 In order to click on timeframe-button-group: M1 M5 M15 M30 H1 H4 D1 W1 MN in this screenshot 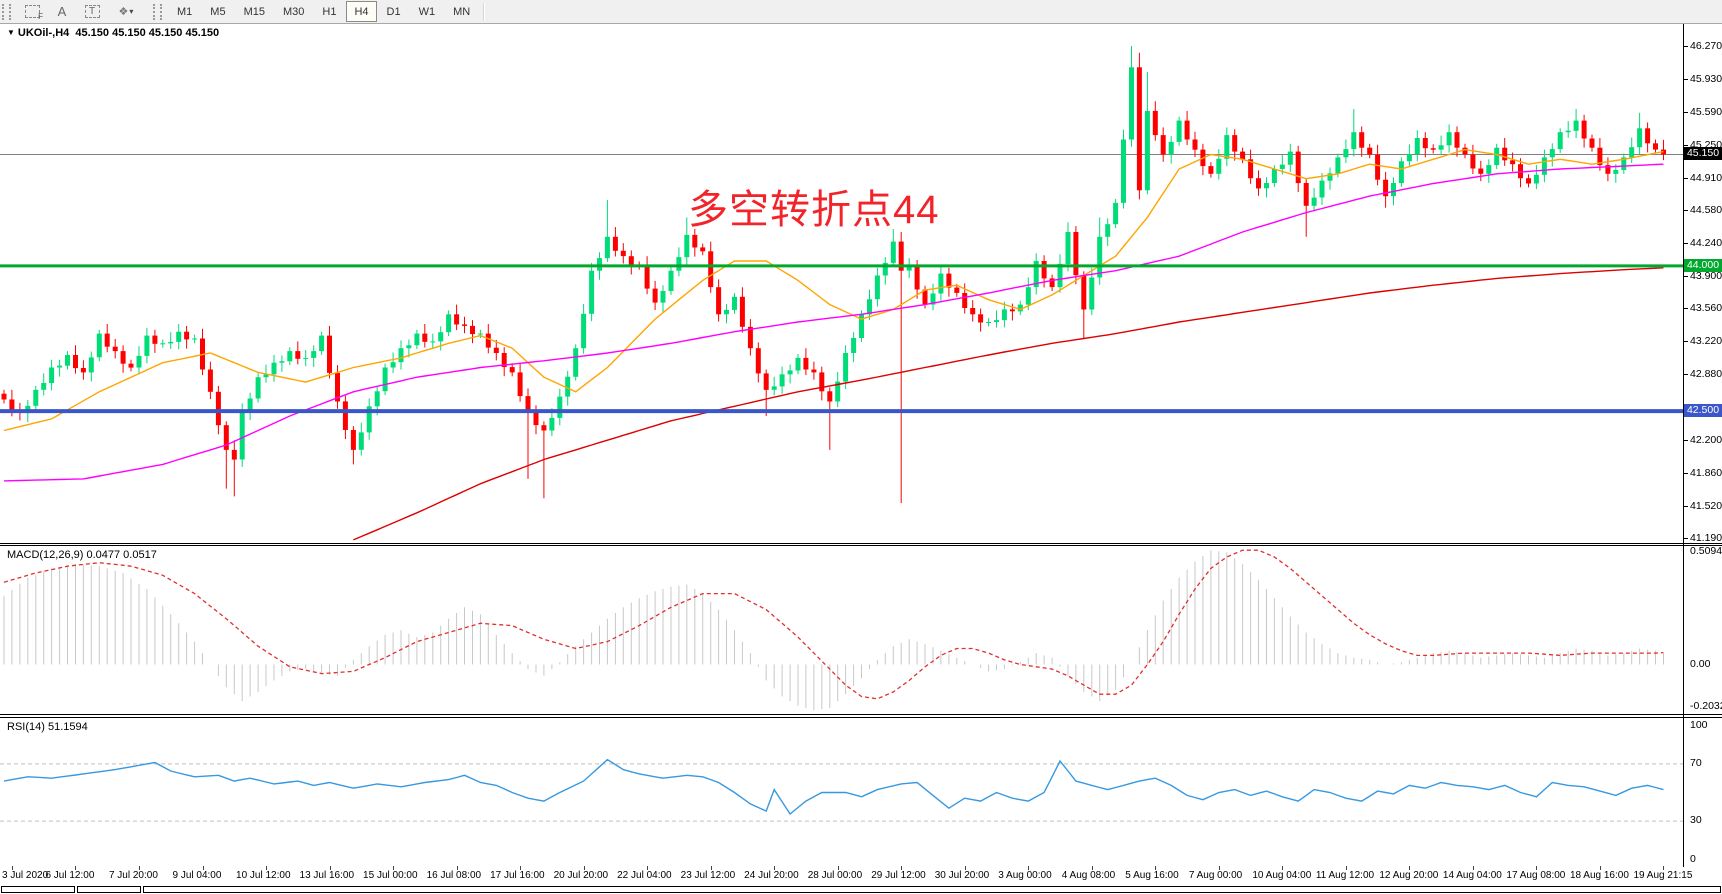, I will do `click(323, 11)`.